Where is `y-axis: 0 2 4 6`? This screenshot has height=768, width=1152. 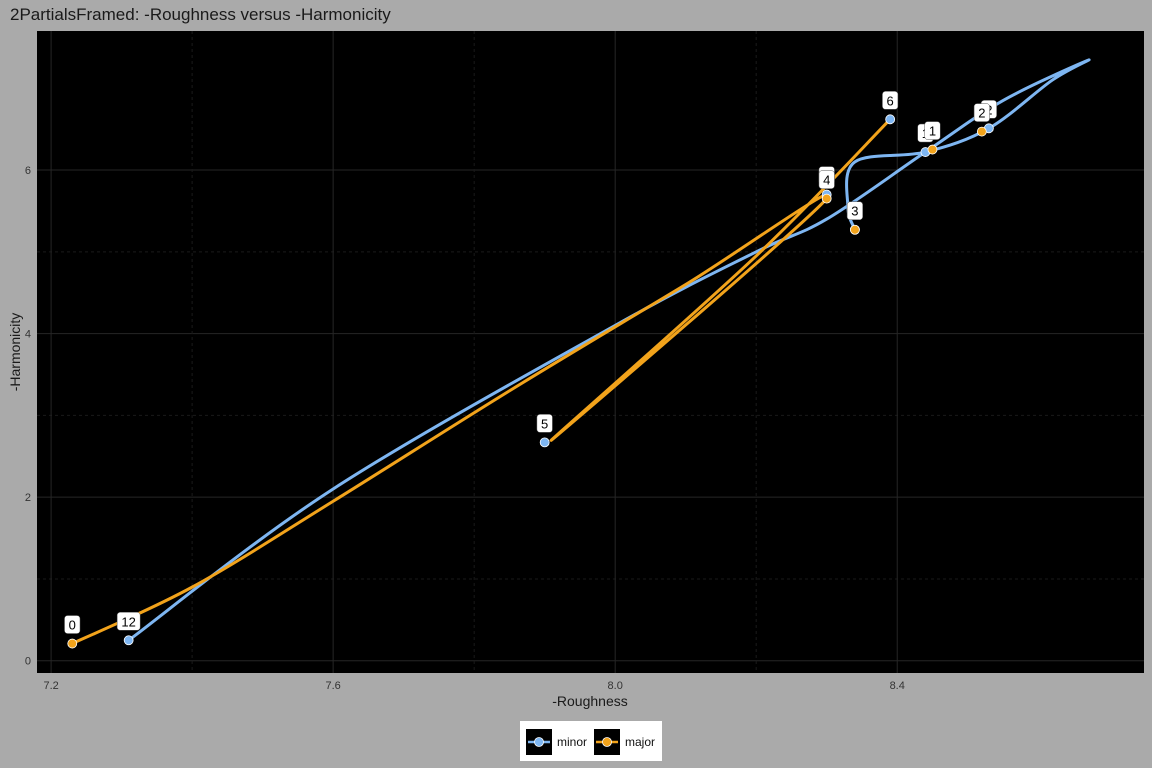
y-axis: 0 2 4 6 is located at coordinates (28, 416).